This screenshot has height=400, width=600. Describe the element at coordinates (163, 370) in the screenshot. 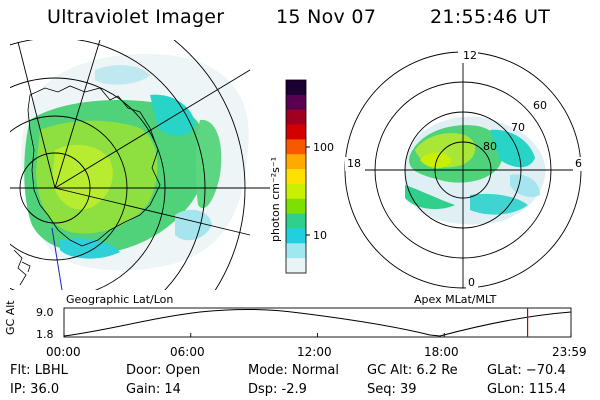

I see `door-info: Door: Open` at that location.